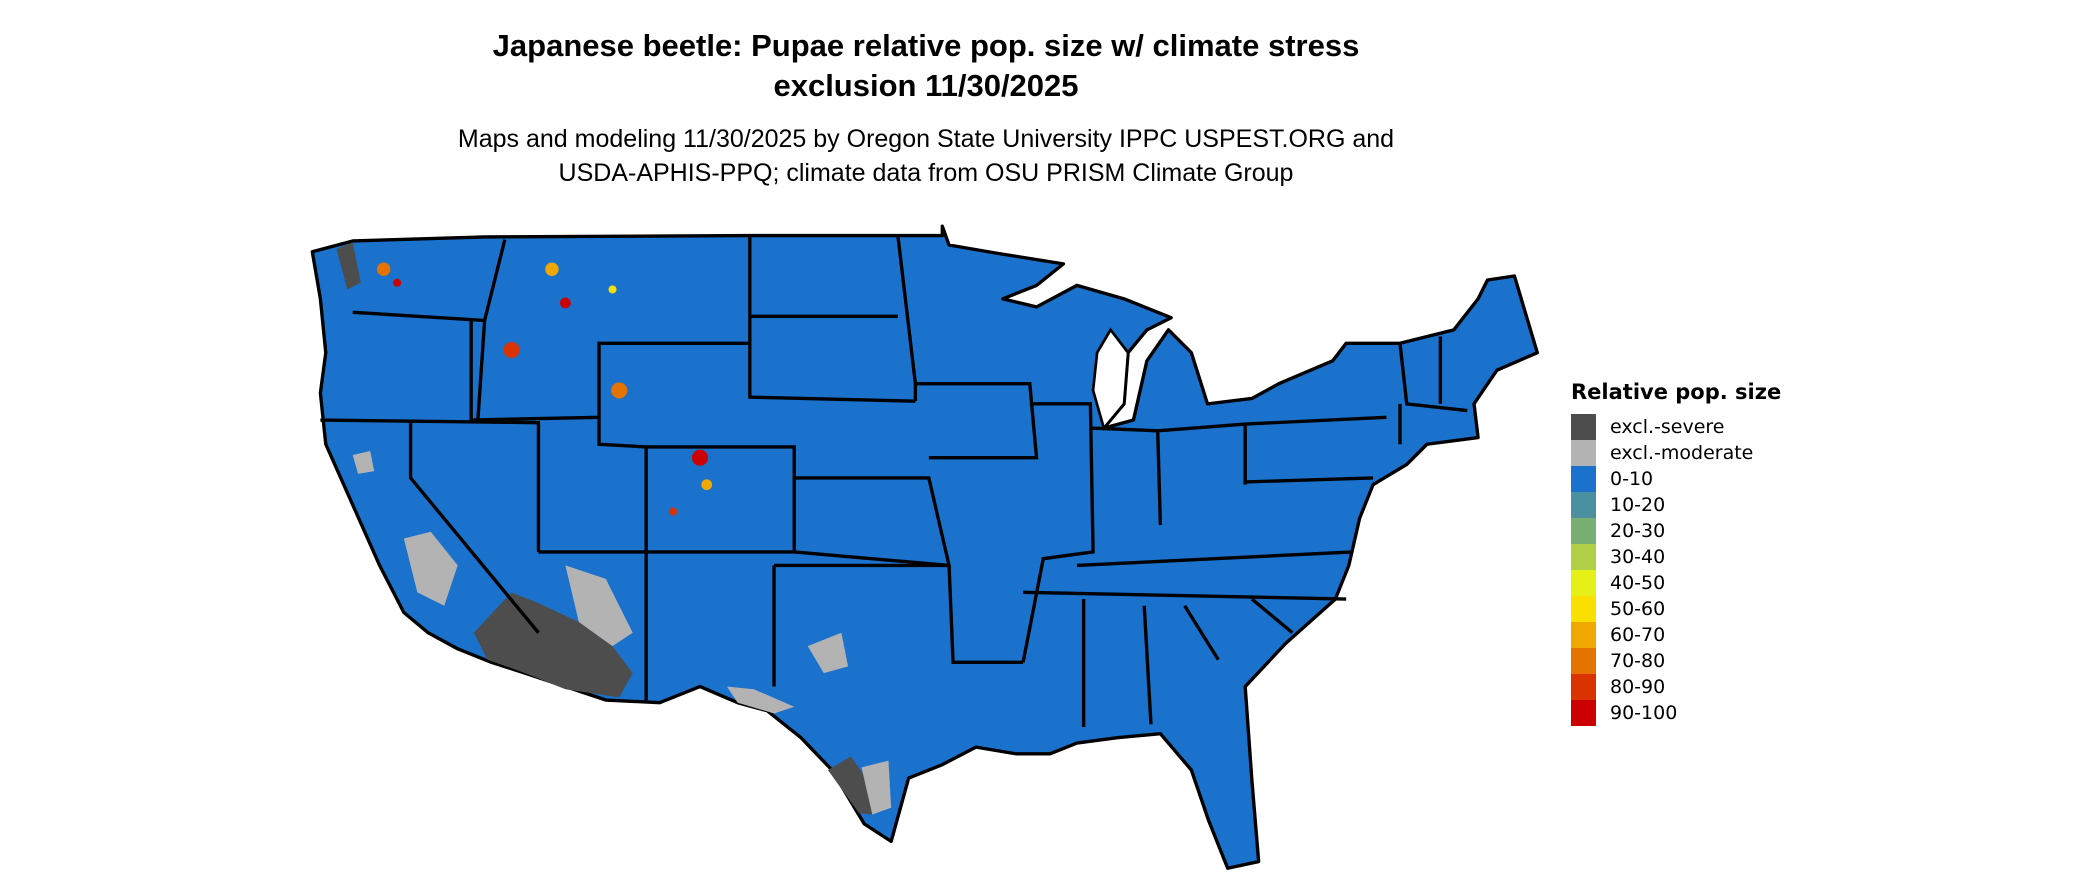  I want to click on legend-label: 10-20, so click(1638, 505).